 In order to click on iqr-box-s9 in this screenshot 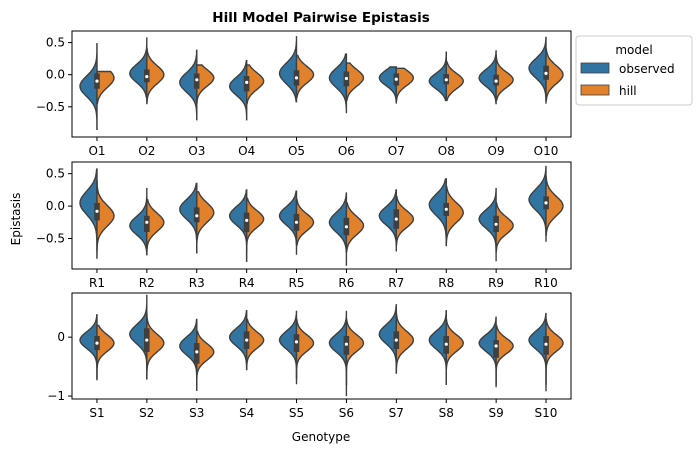, I will do `click(496, 349)`.